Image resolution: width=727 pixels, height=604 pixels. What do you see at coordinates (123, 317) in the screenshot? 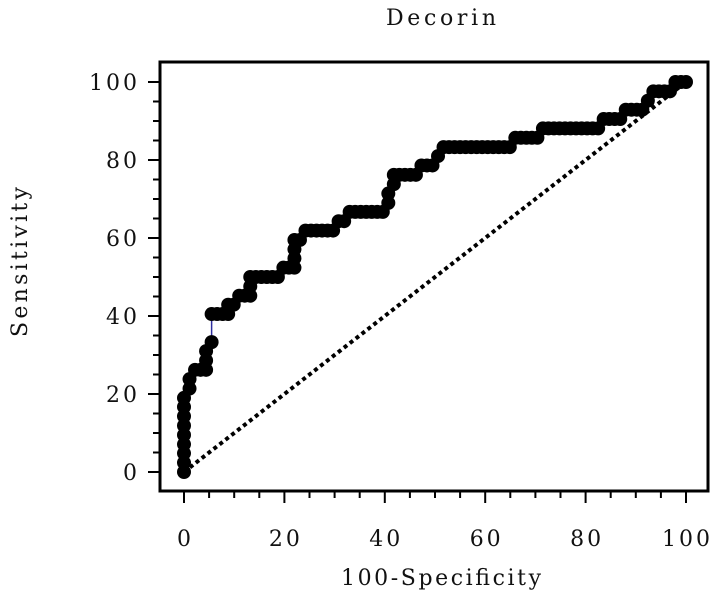
I see `y-tick-label: 40` at bounding box center [123, 317].